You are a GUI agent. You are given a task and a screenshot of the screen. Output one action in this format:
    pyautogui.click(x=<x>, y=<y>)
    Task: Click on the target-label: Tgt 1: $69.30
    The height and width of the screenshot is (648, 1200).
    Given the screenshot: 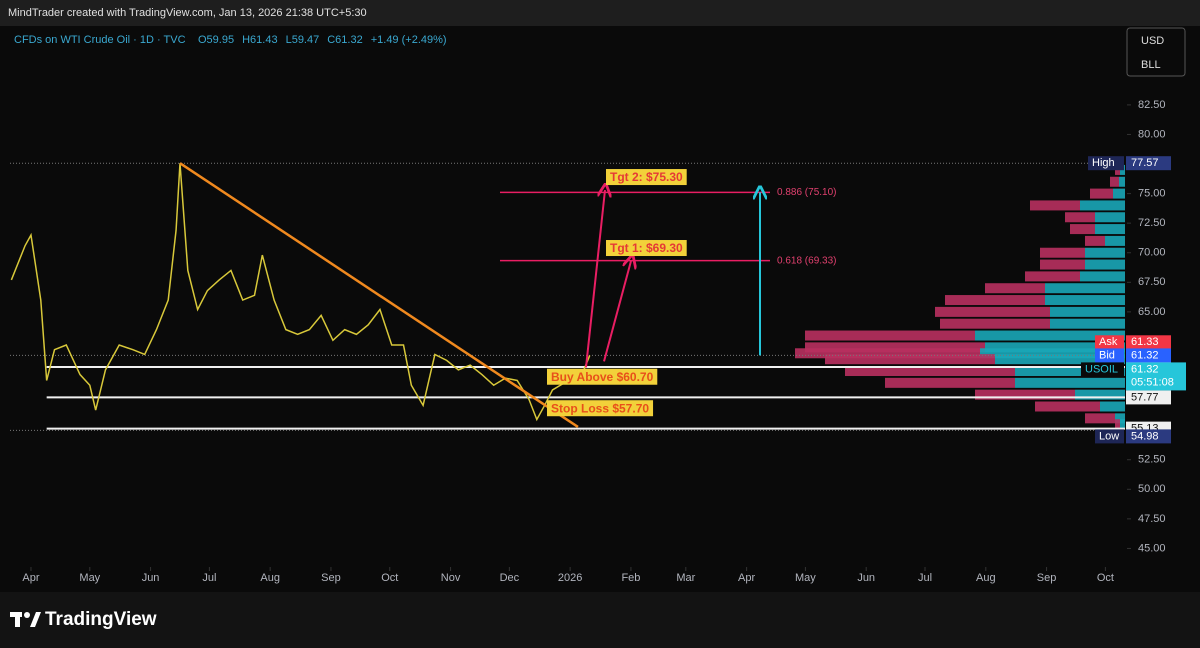 What is the action you would take?
    pyautogui.click(x=646, y=248)
    